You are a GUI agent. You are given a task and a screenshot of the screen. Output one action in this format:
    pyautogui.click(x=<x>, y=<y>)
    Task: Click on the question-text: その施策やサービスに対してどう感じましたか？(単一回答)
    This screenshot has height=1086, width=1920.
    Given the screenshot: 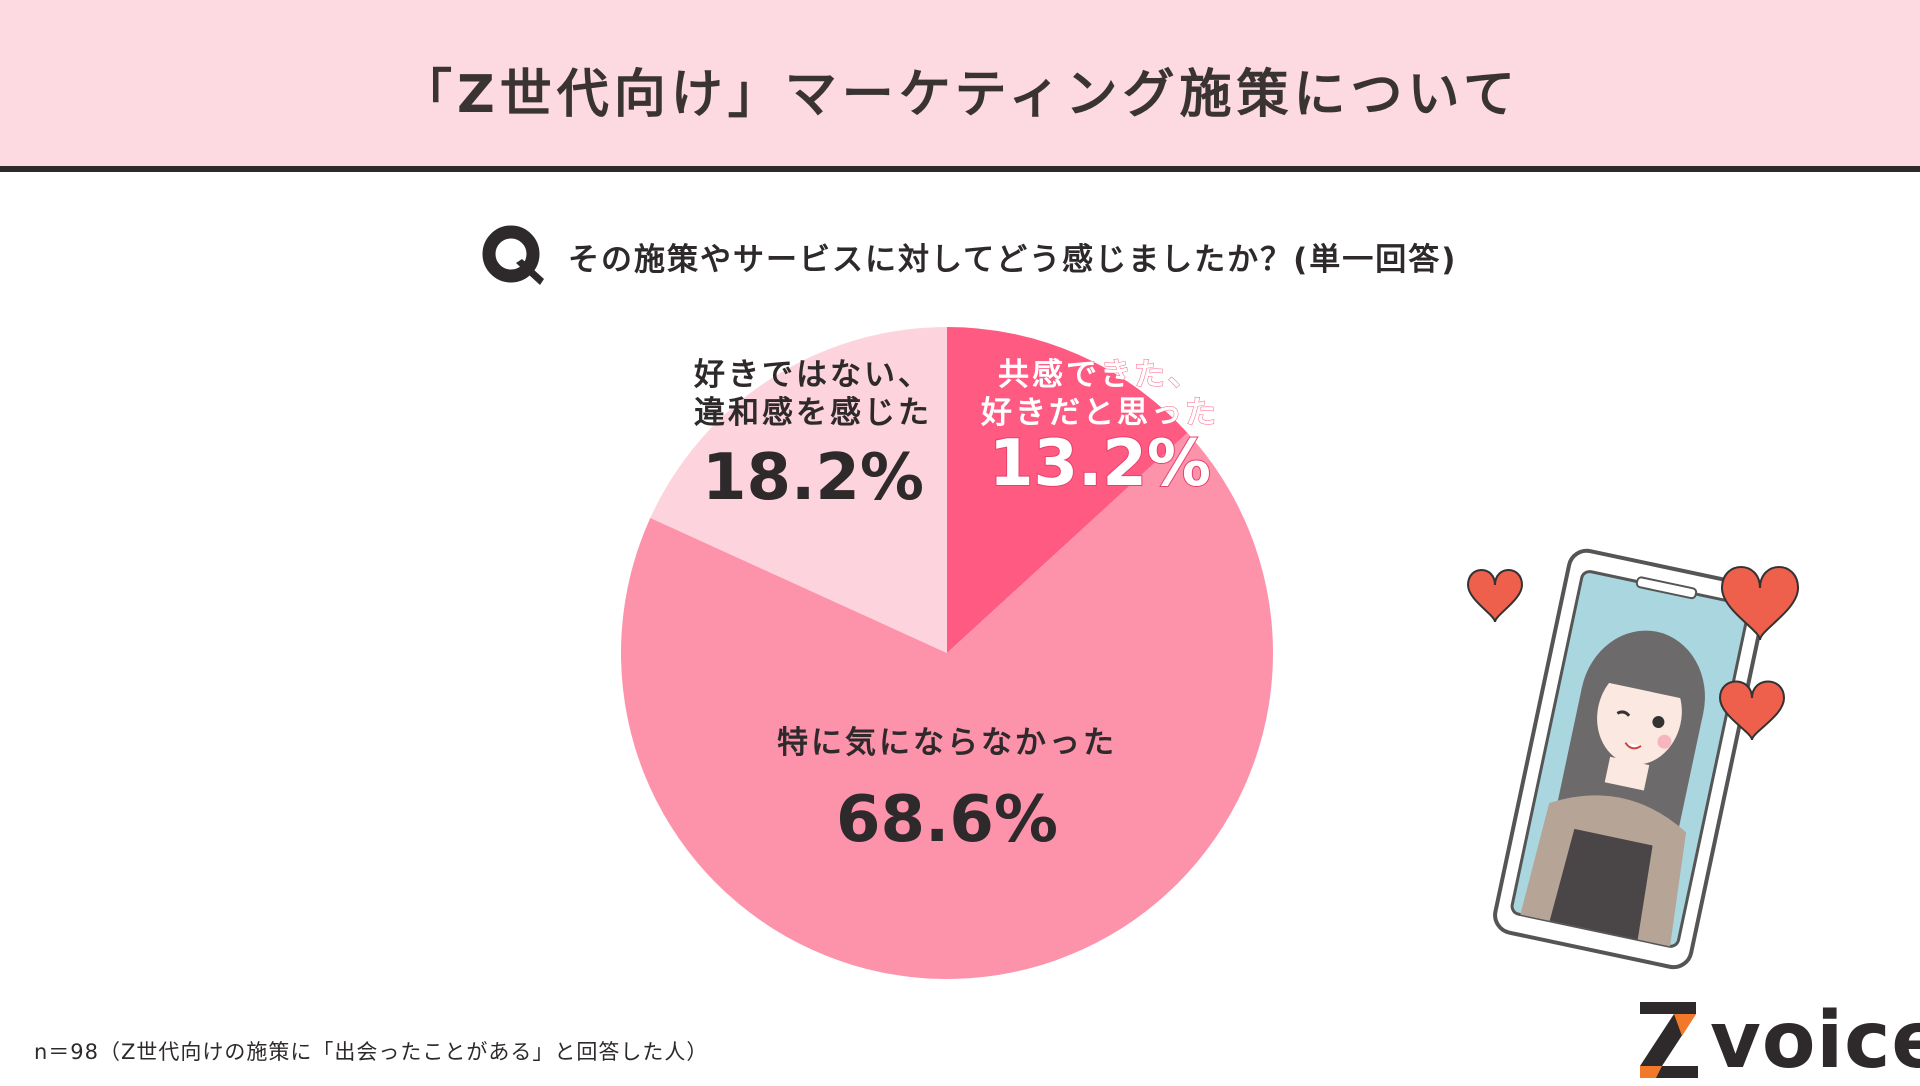 What is the action you would take?
    pyautogui.click(x=1013, y=259)
    